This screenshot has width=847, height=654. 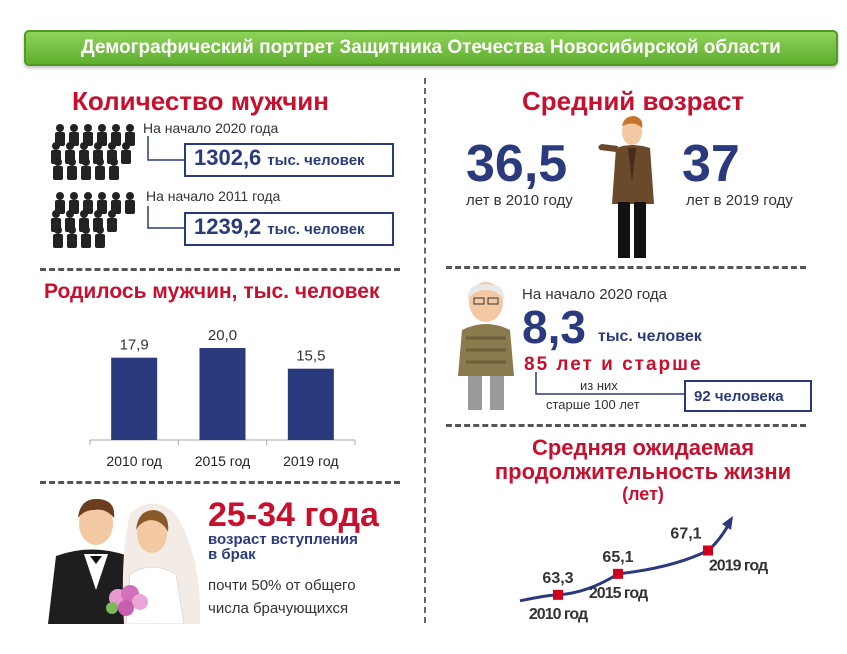 I want to click on men-2020-unit: тыс. человек, so click(x=316, y=160).